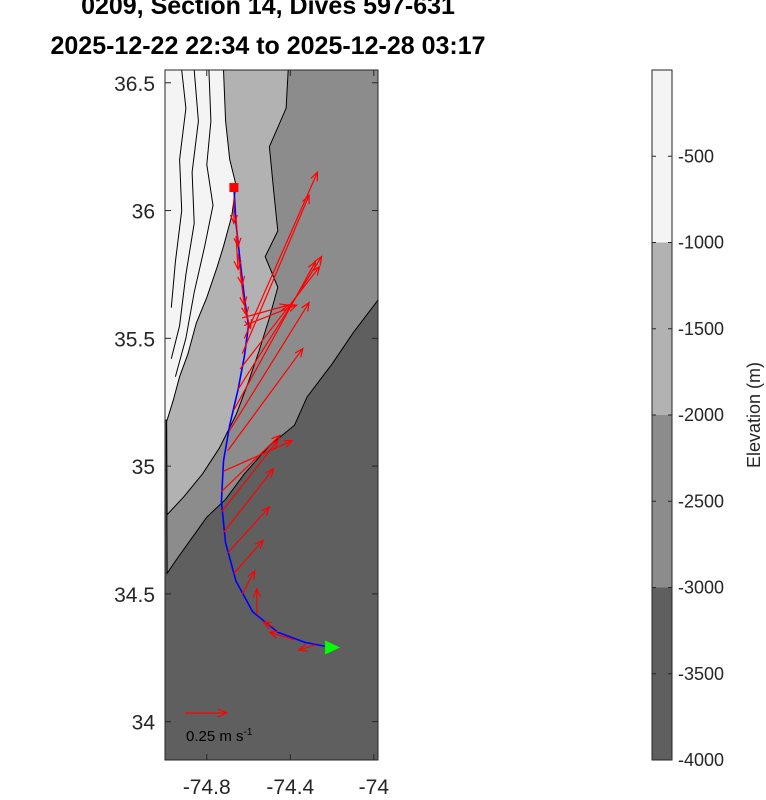  I want to click on shelf-region, so click(201, 245).